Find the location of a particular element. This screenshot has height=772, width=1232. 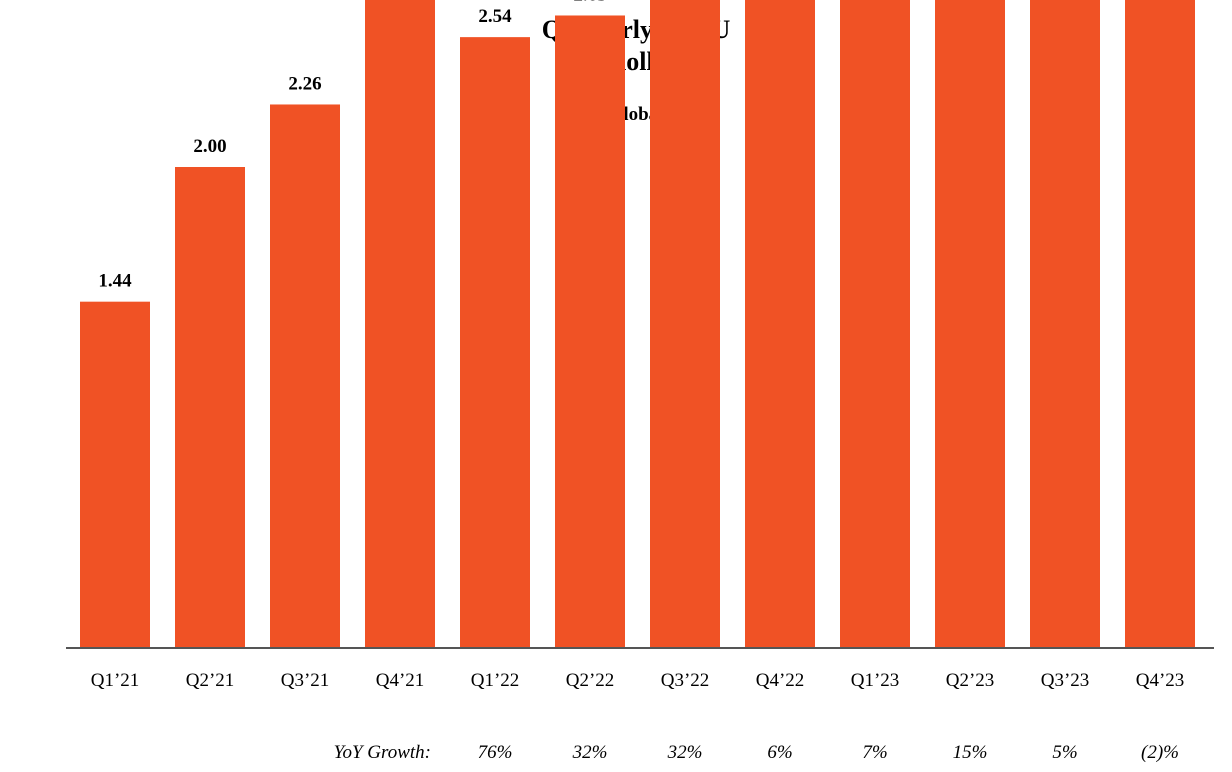

x-tick-label: Q4’23 is located at coordinates (1160, 680).